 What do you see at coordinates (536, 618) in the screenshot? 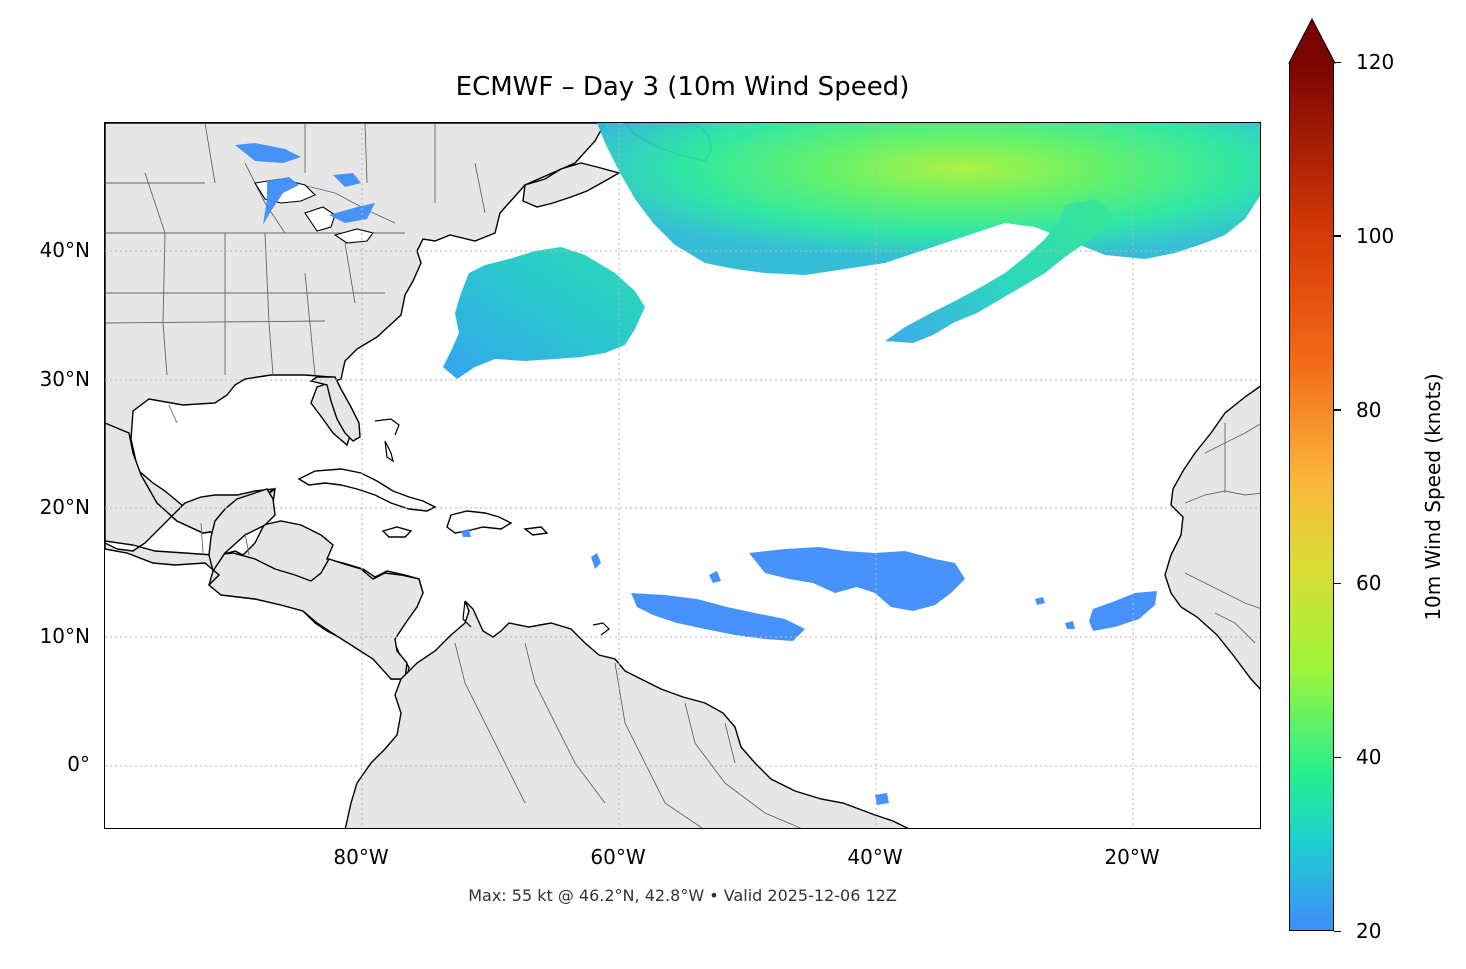
I see `land-venezuela-coast` at bounding box center [536, 618].